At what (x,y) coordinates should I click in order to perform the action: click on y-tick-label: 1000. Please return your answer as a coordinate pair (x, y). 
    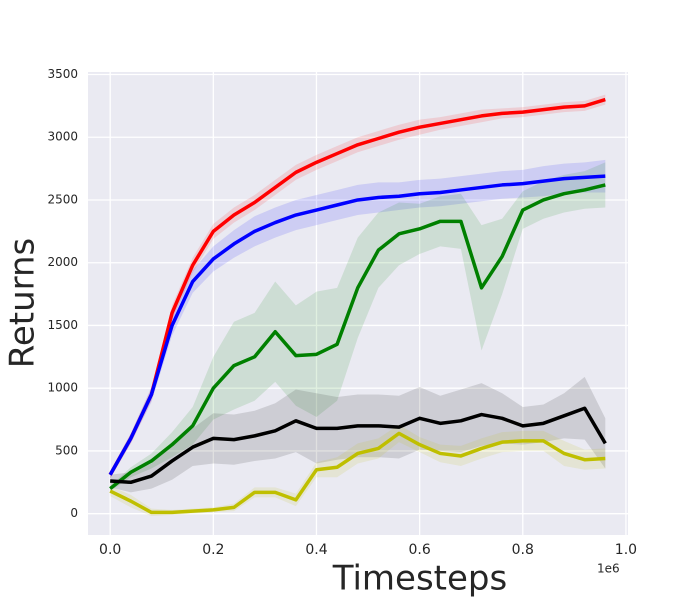
    Looking at the image, I should click on (62, 388).